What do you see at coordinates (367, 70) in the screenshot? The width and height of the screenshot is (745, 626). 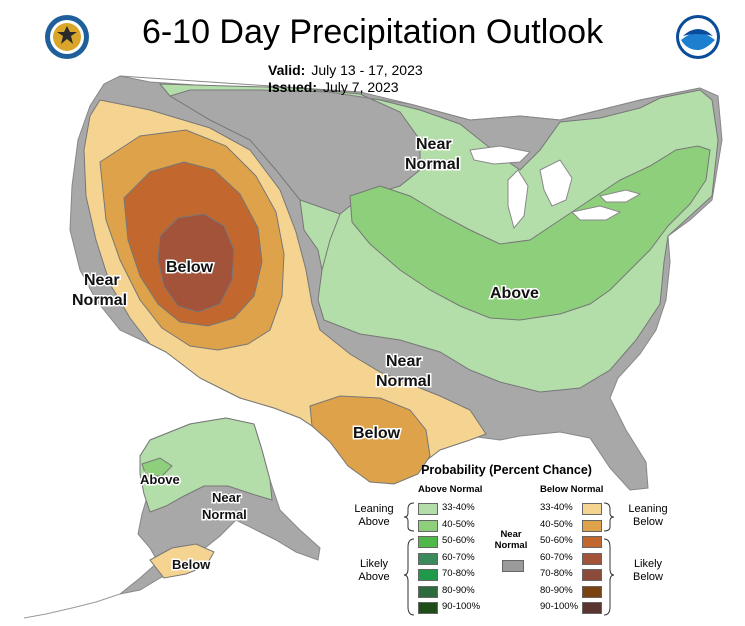 I see `valid-value: July 13 - 17, 2023` at bounding box center [367, 70].